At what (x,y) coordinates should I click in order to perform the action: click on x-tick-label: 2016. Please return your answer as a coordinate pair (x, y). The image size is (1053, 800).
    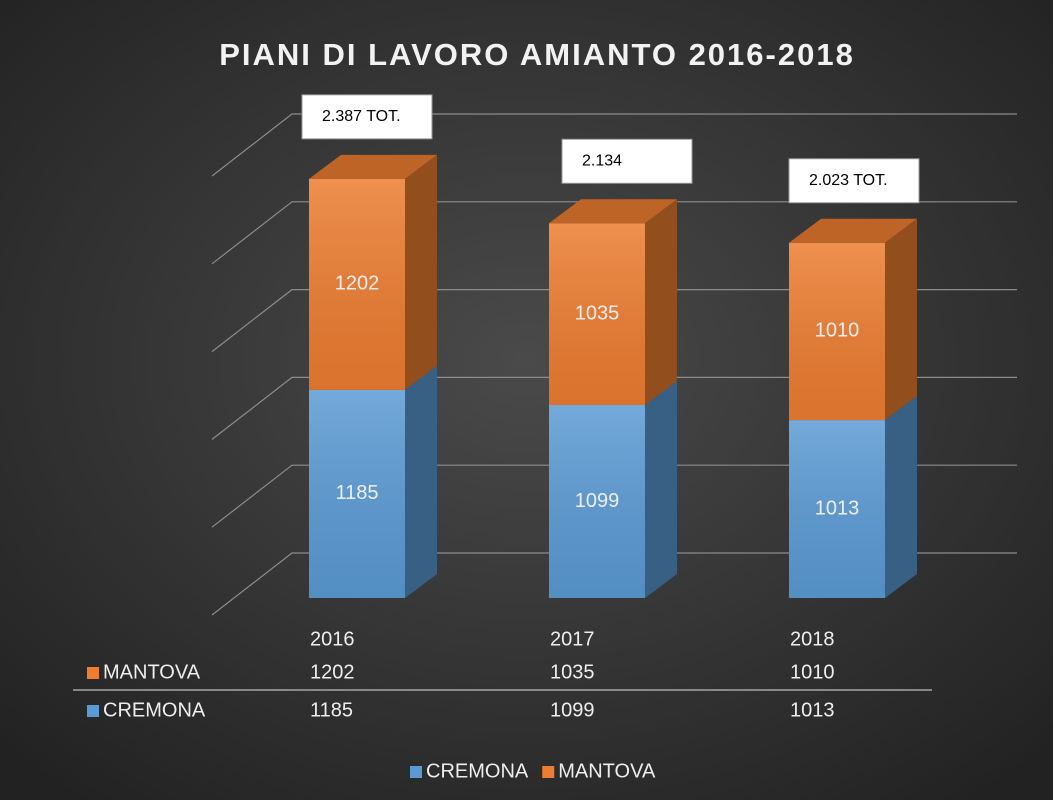
    Looking at the image, I should click on (332, 639).